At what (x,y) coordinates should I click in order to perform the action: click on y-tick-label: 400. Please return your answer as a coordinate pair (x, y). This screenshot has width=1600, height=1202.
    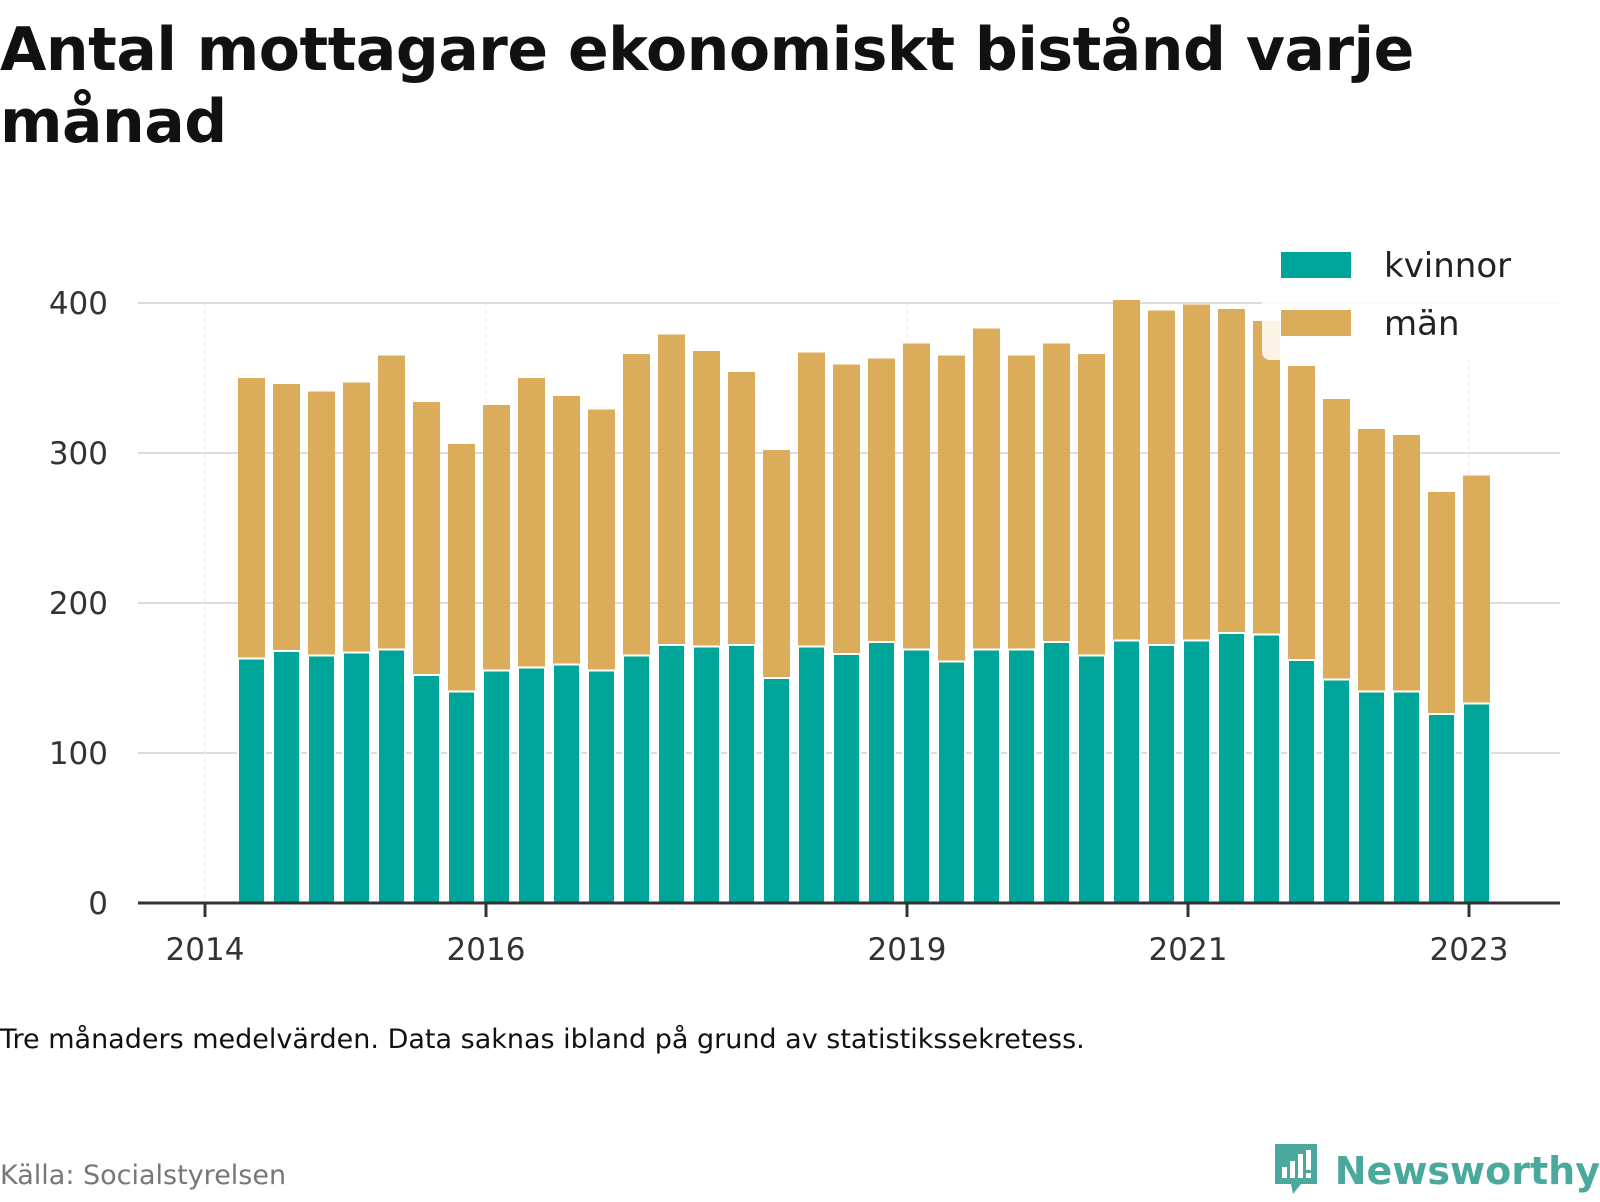
    Looking at the image, I should click on (78, 304).